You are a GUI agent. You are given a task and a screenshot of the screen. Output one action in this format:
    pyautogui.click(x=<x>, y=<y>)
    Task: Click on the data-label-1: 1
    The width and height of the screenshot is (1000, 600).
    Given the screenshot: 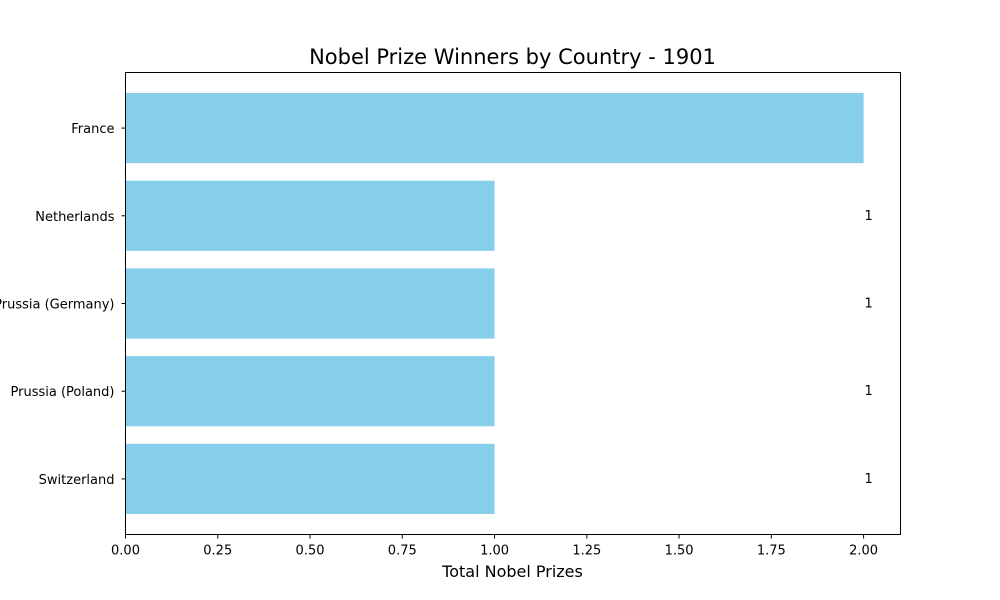 What is the action you would take?
    pyautogui.click(x=868, y=216)
    